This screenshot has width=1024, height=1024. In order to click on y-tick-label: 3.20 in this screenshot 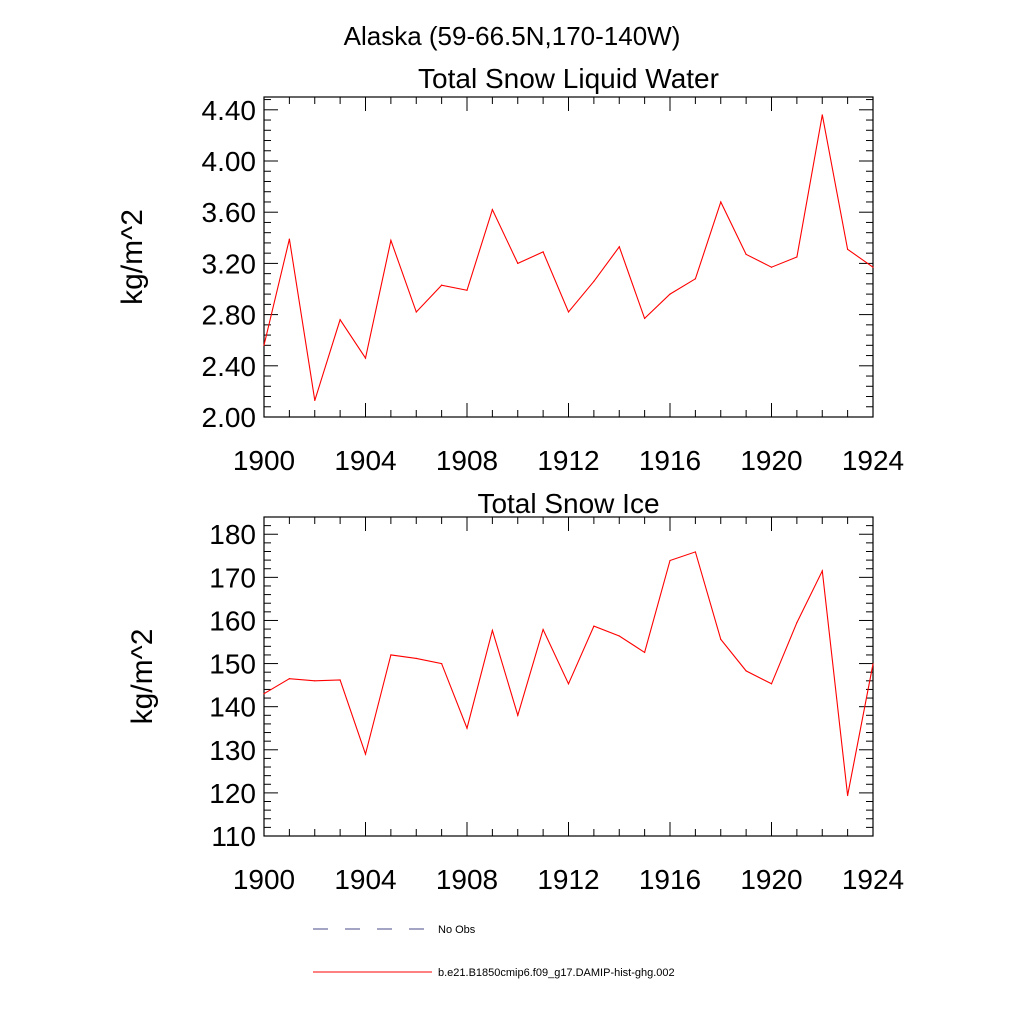, I will do `click(229, 263)`.